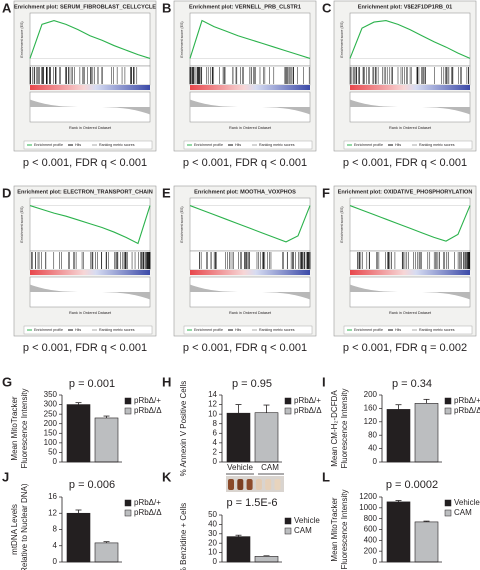 This screenshot has width=480, height=570. Describe the element at coordinates (326, 476) in the screenshot. I see `panel-letter: L` at that location.